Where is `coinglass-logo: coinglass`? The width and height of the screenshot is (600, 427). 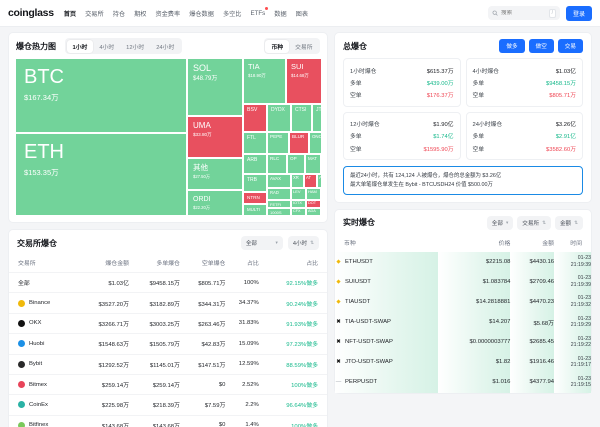
coinglass-logo: coinglass is located at coordinates (31, 13).